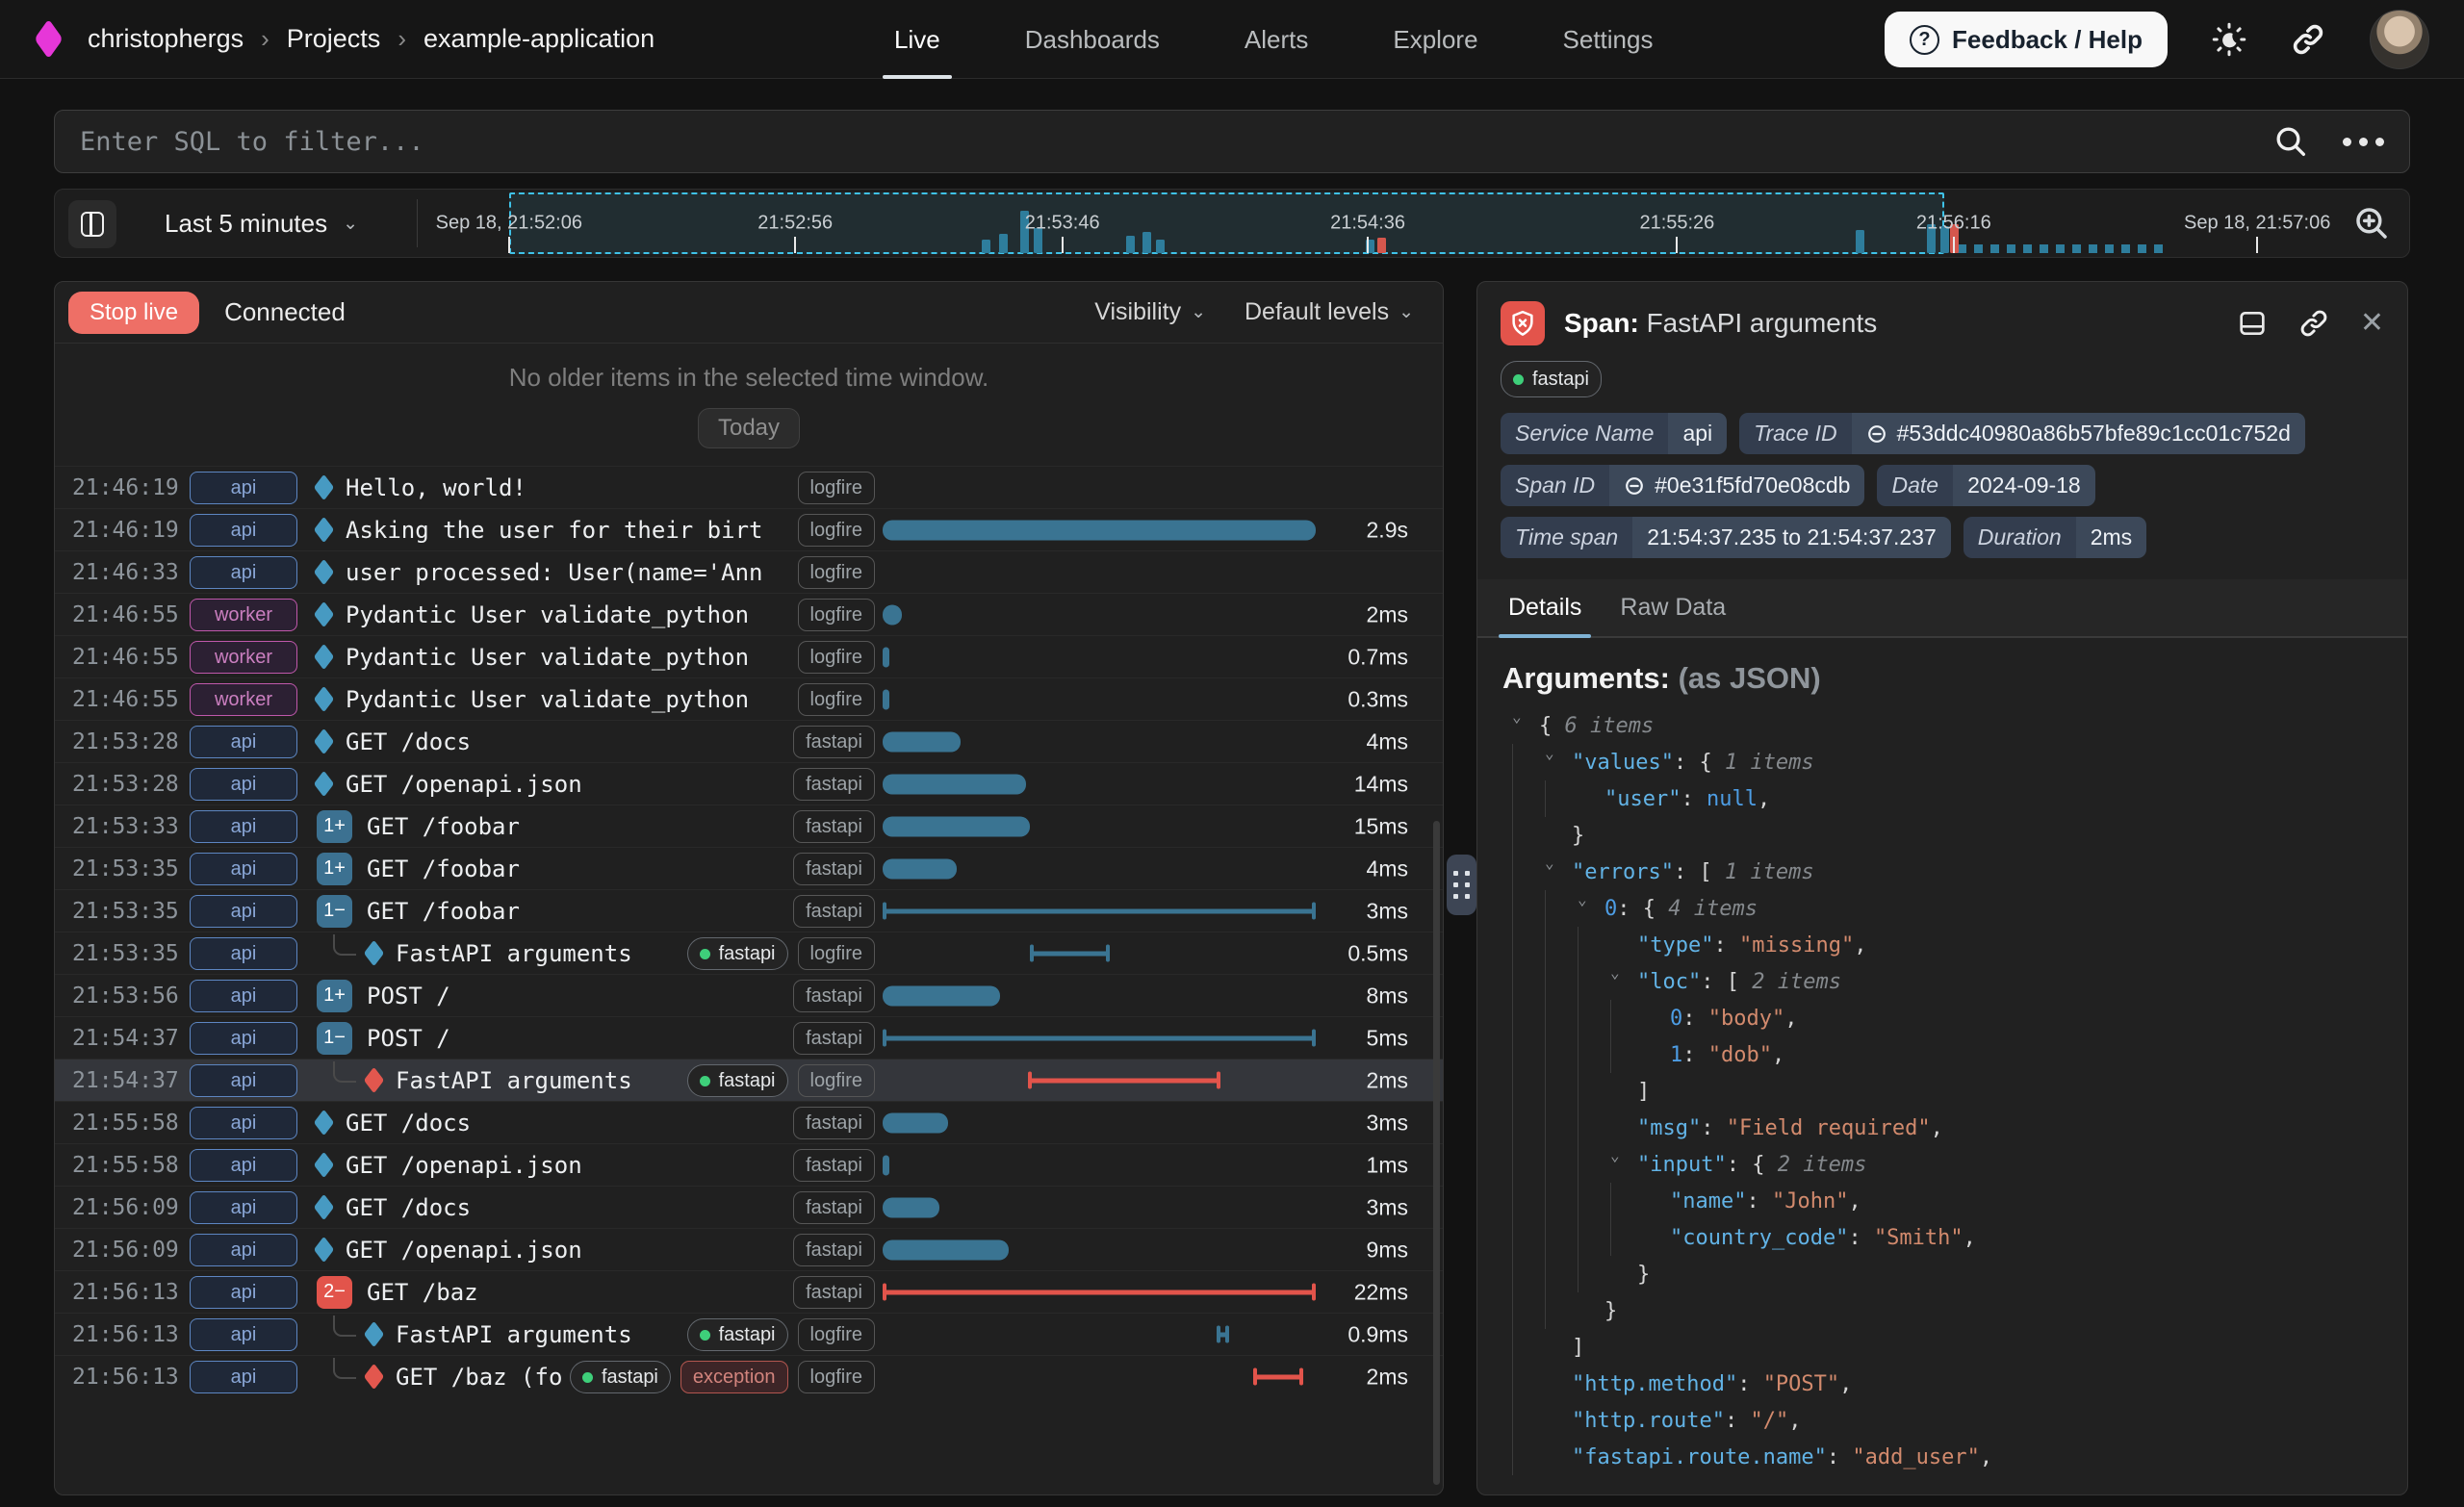 The image size is (2464, 1507). What do you see at coordinates (1518, 379) in the screenshot?
I see `green-dot-icon` at bounding box center [1518, 379].